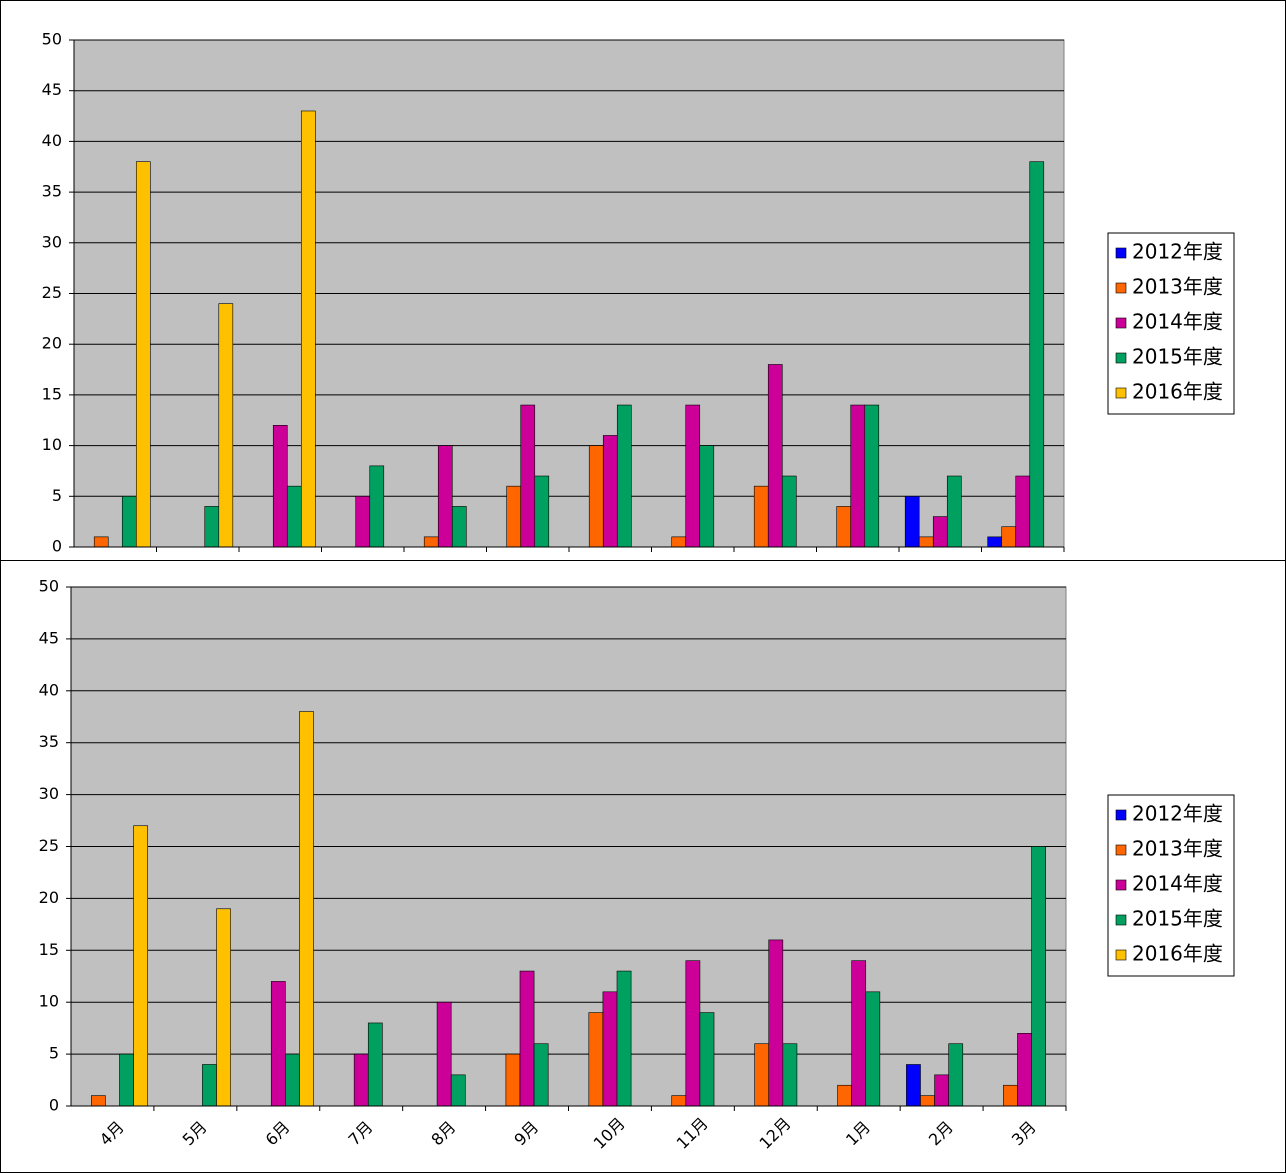  I want to click on y-tick-label: 35, so click(52, 191).